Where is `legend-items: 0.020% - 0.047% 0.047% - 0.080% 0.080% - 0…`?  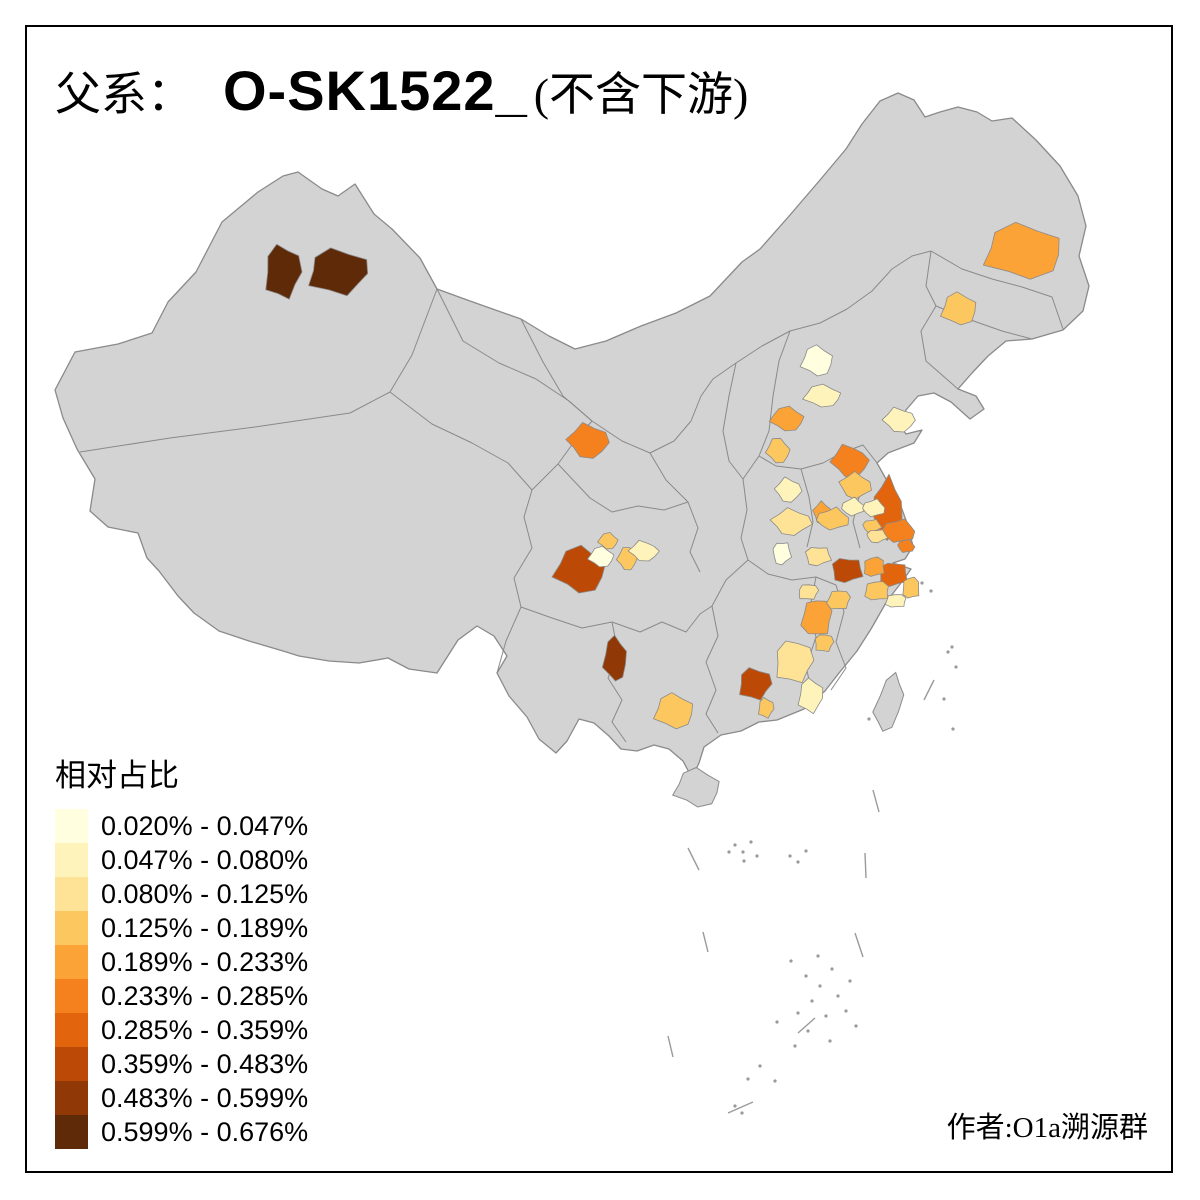 legend-items: 0.020% - 0.047% 0.047% - 0.080% 0.080% - 0… is located at coordinates (181, 979).